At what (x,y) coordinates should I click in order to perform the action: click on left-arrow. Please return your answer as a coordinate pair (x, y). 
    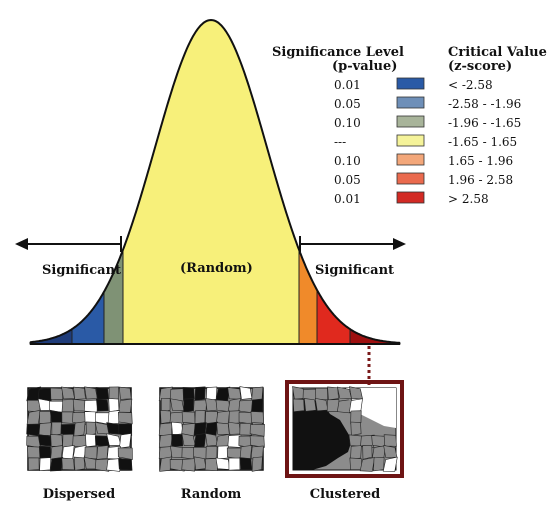
    Looking at the image, I should click on (68, 244).